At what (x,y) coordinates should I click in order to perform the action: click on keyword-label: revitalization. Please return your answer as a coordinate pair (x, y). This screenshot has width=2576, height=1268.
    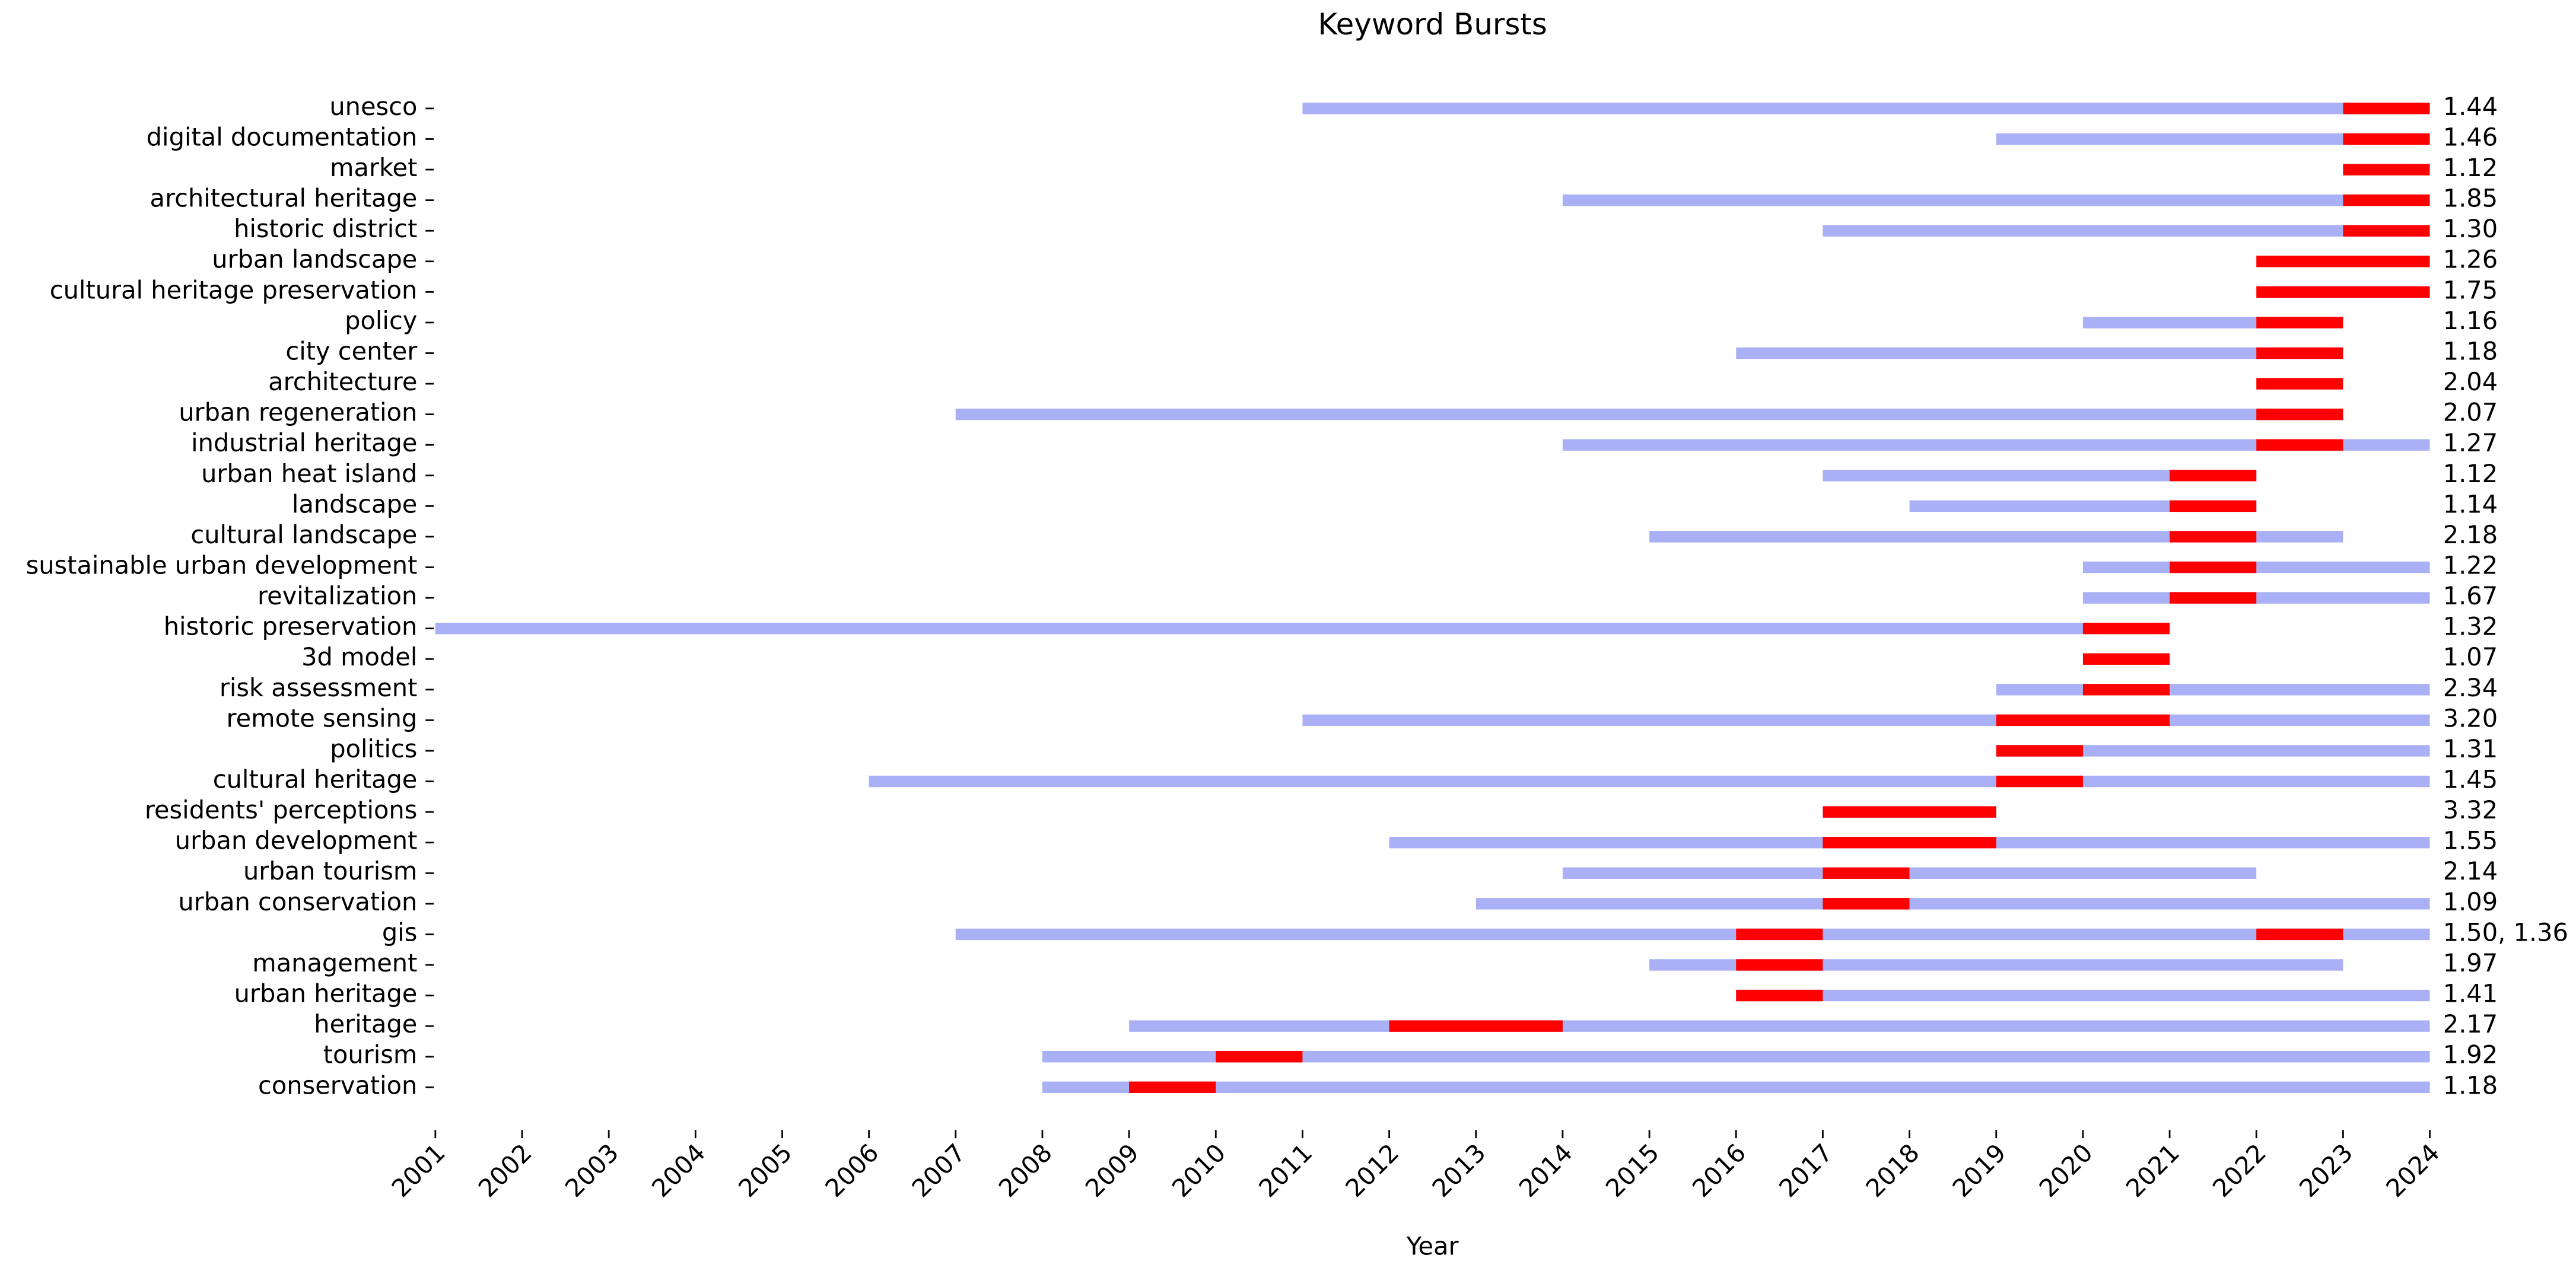
    Looking at the image, I should click on (337, 595).